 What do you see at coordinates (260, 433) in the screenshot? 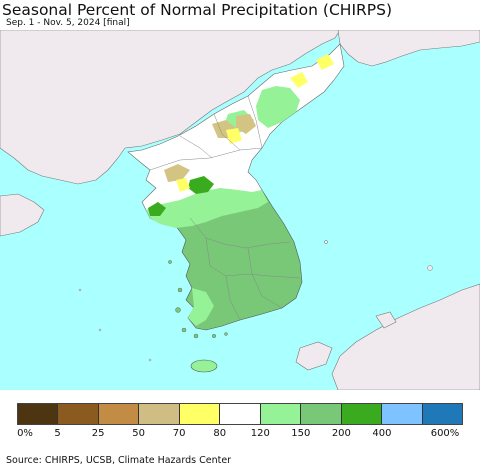
I see `legend-label: 120` at bounding box center [260, 433].